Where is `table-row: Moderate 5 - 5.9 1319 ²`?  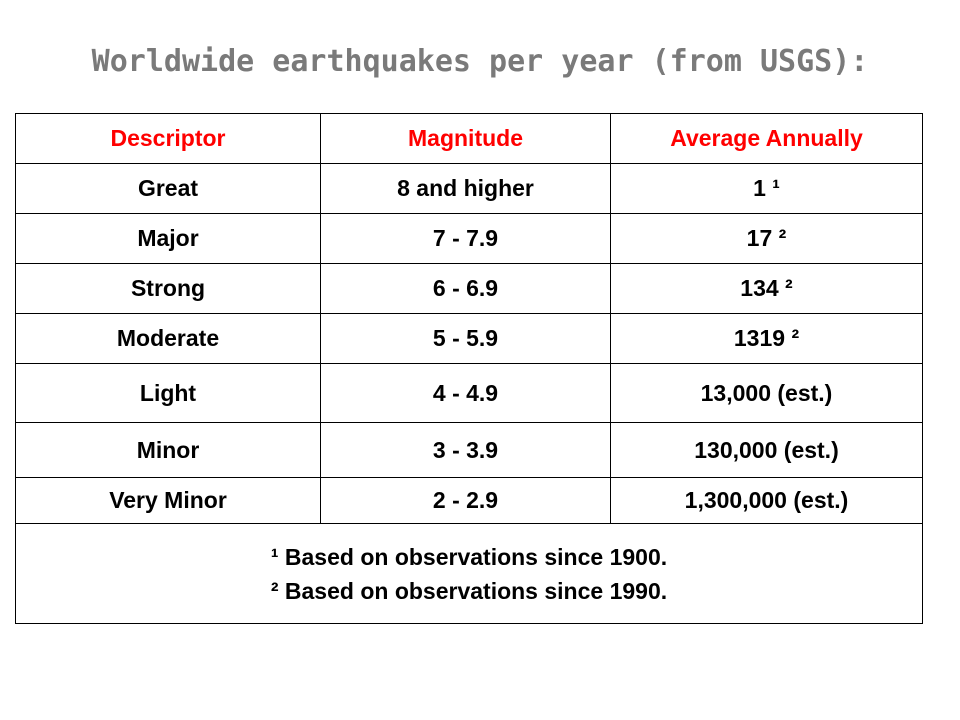
table-row: Moderate 5 - 5.9 1319 ² is located at coordinates (469, 338).